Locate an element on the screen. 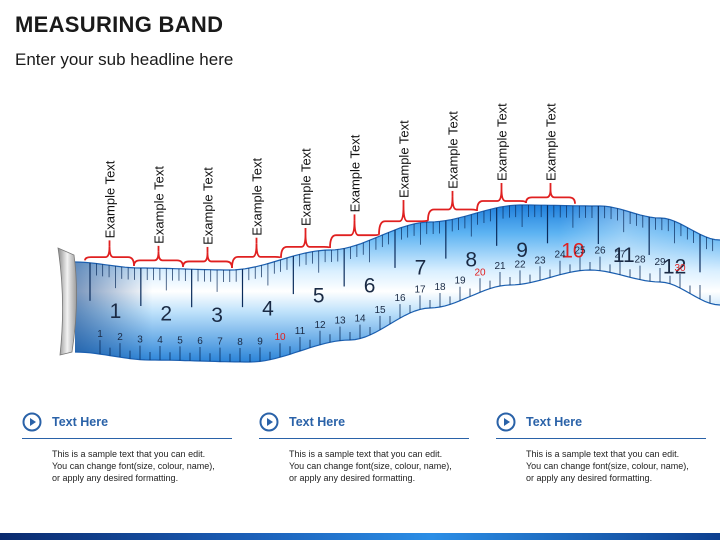 The height and width of the screenshot is (540, 720). tape-big-number: 11 is located at coordinates (624, 255).